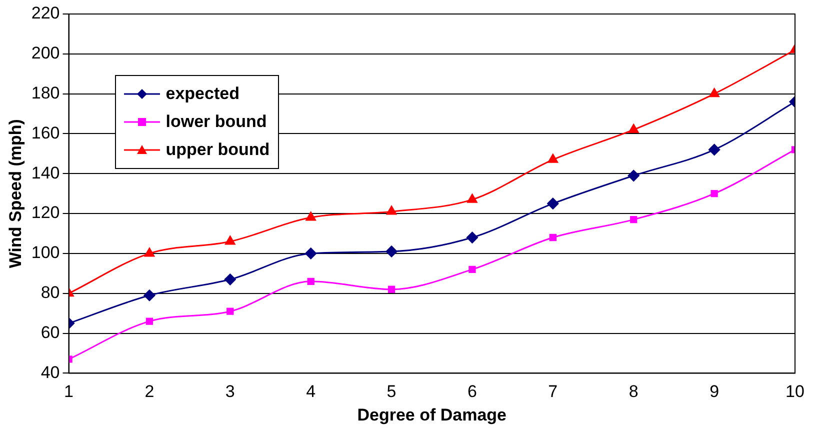 The height and width of the screenshot is (428, 815). I want to click on y-tick-label: 140, so click(45, 172).